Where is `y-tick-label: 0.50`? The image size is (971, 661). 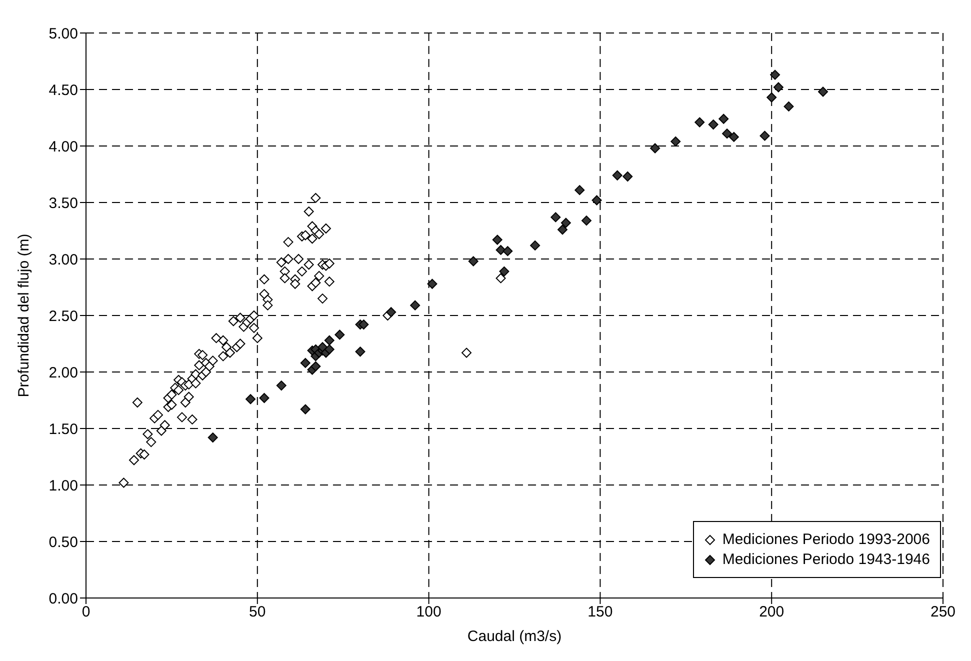
y-tick-label: 0.50 is located at coordinates (63, 542).